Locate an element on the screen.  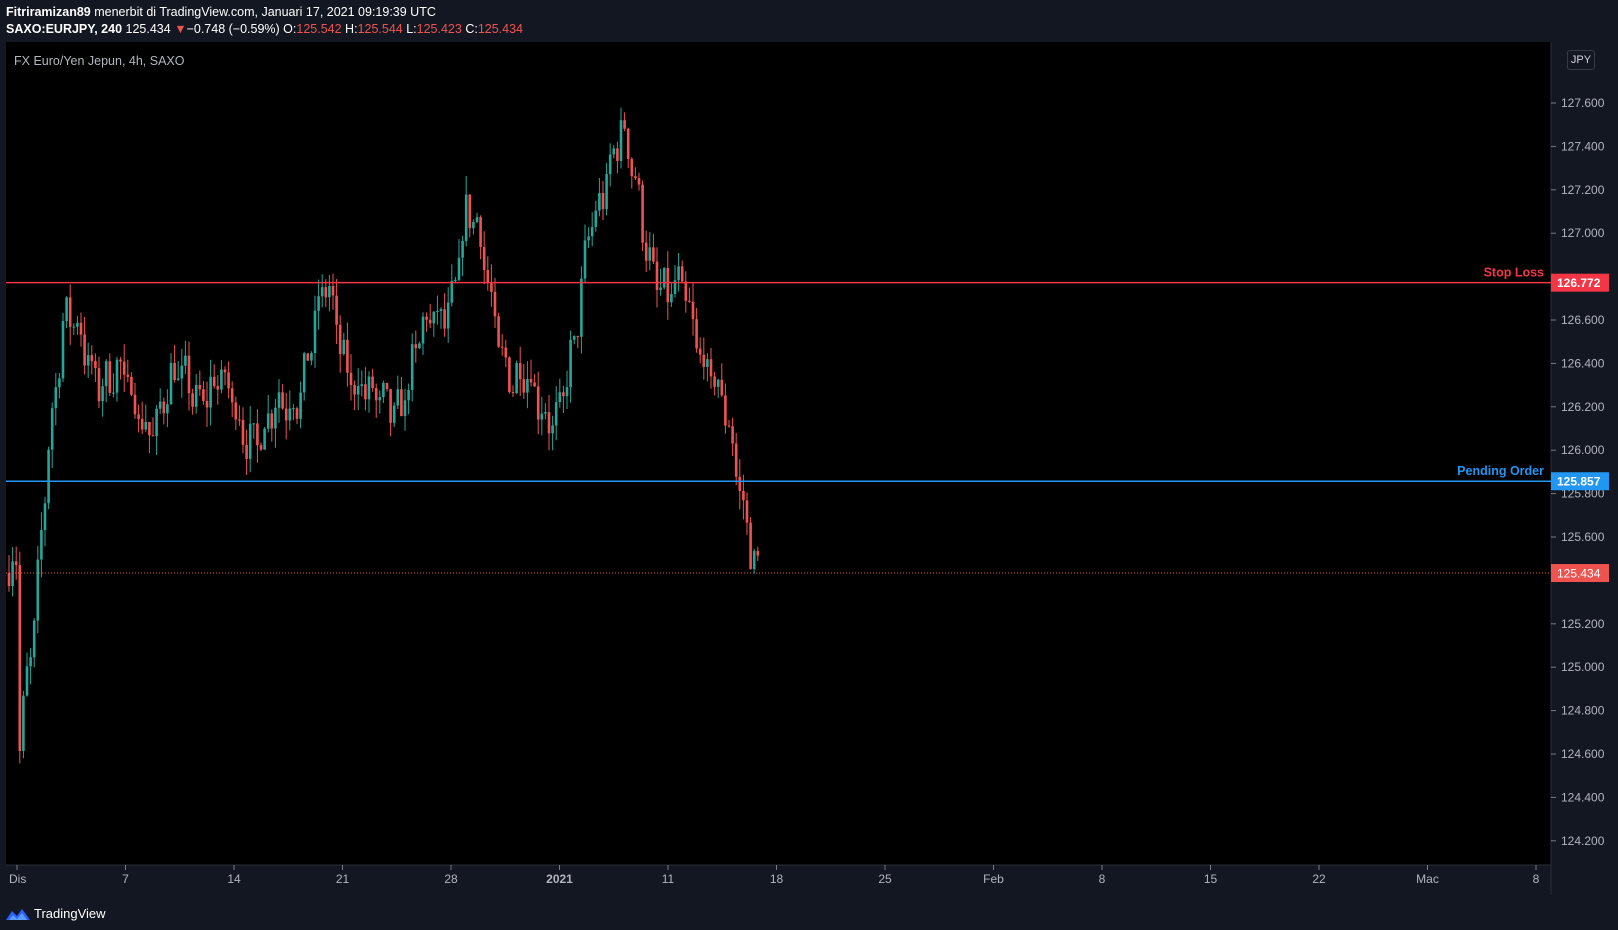
last-price-tag-text: 125.434 is located at coordinates (1579, 574).